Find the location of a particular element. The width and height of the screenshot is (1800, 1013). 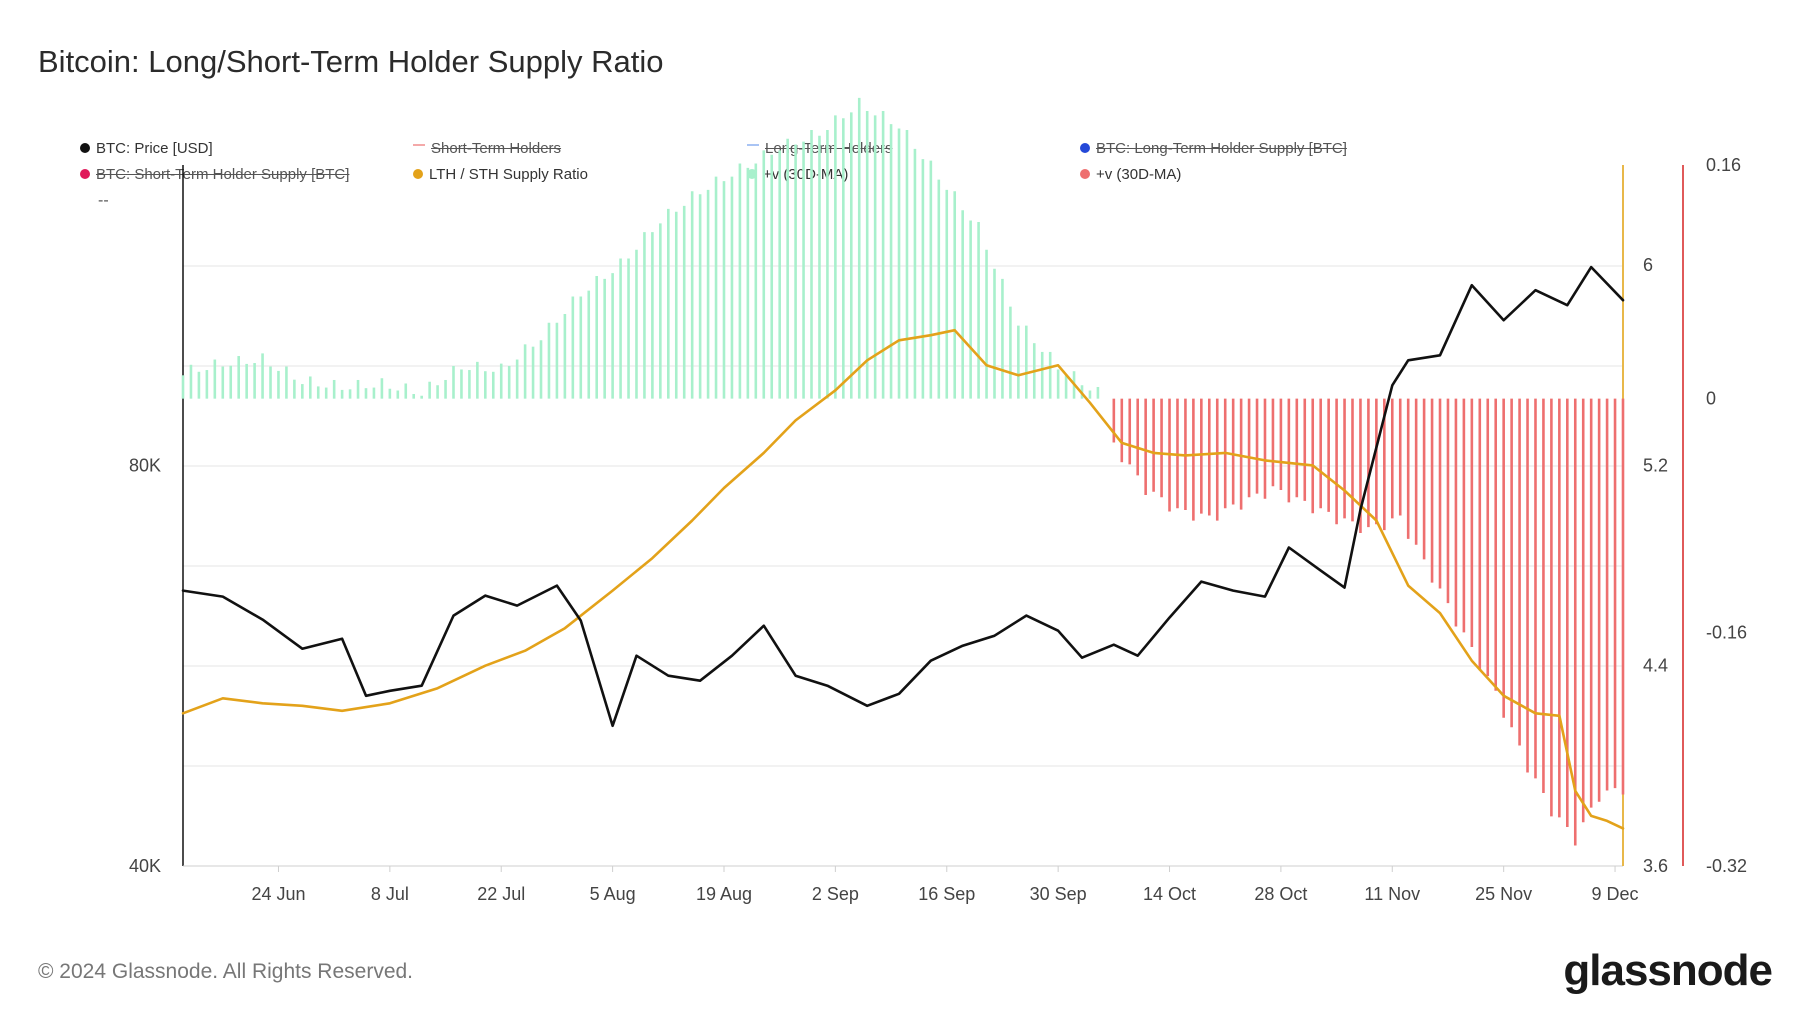

x-tick-label: 8 Jul is located at coordinates (390, 894).